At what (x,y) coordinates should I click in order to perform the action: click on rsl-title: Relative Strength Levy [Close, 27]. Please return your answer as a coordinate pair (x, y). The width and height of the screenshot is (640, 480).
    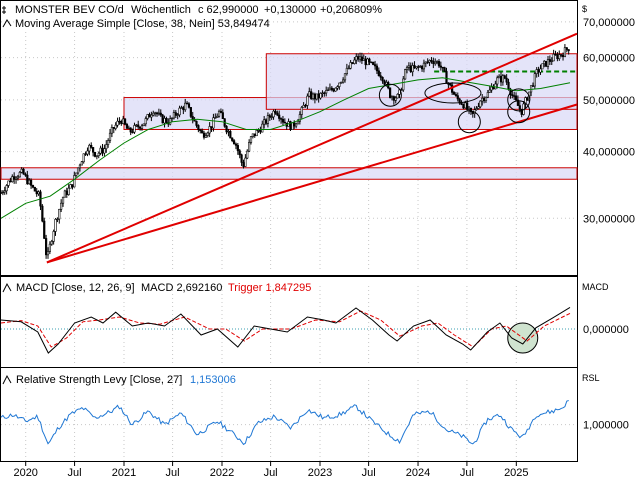
    Looking at the image, I should click on (99, 380).